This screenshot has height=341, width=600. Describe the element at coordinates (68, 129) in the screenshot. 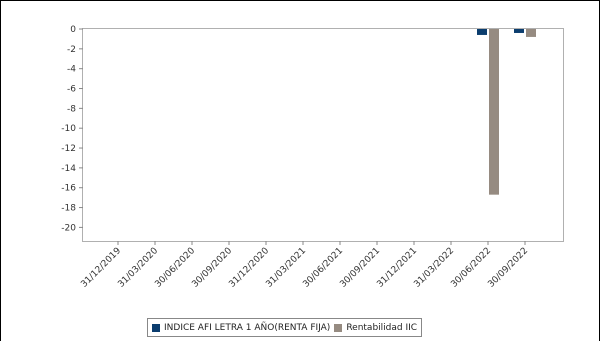

I see `y-tick-label: -10` at that location.